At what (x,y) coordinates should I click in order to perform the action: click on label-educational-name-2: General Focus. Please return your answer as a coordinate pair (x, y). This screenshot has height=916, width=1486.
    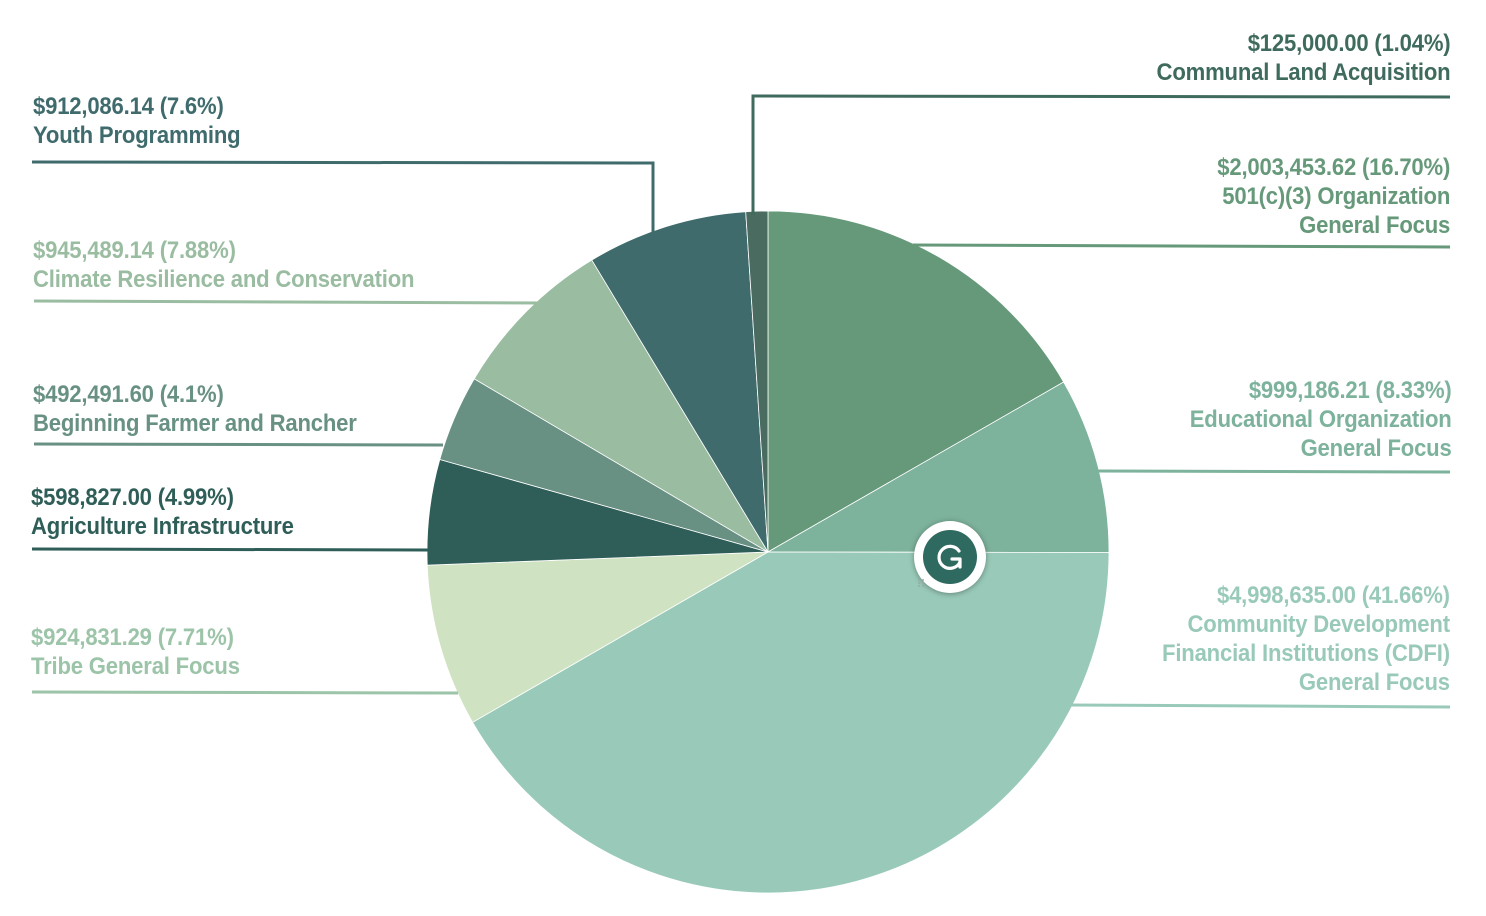
    Looking at the image, I should click on (1376, 448).